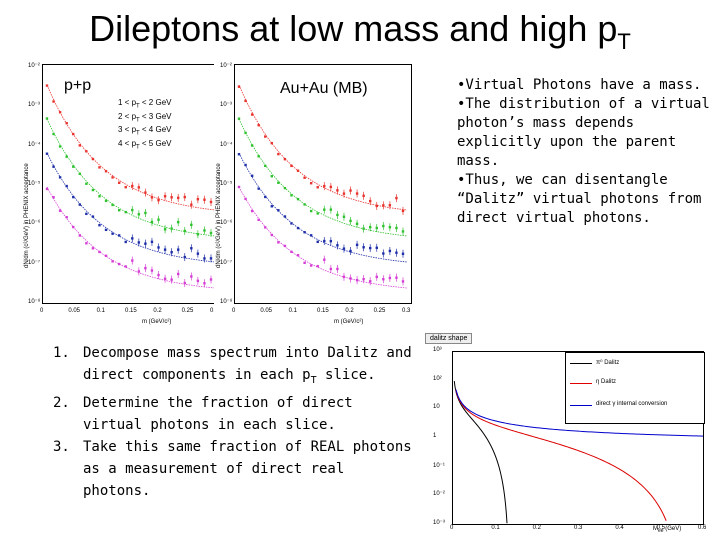 This screenshot has width=720, height=540. What do you see at coordinates (78, 85) in the screenshot?
I see `pp-label: p+p` at bounding box center [78, 85].